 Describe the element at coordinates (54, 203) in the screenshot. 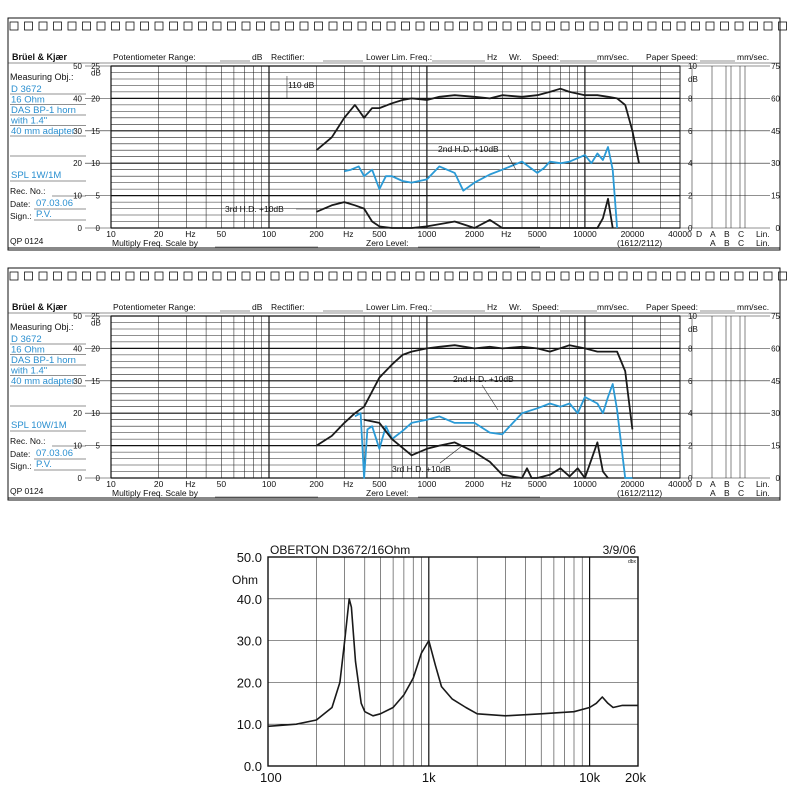

I see `date-value: 07.03.06` at that location.